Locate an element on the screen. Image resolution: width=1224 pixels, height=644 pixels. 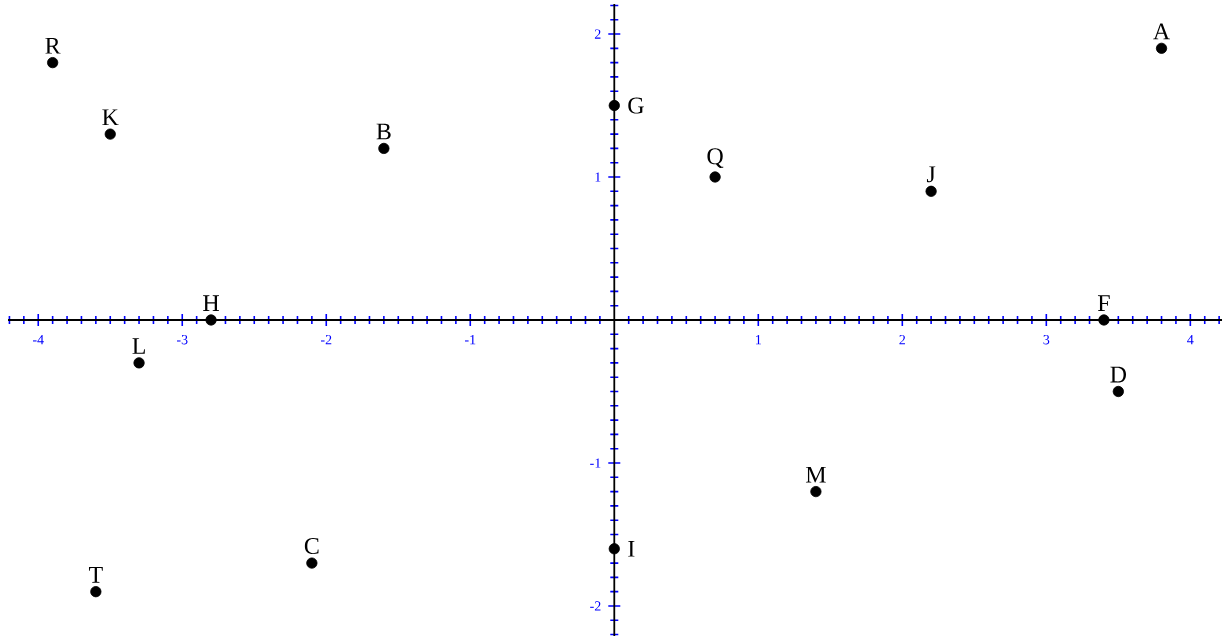
annotation: Q is located at coordinates (715, 158).